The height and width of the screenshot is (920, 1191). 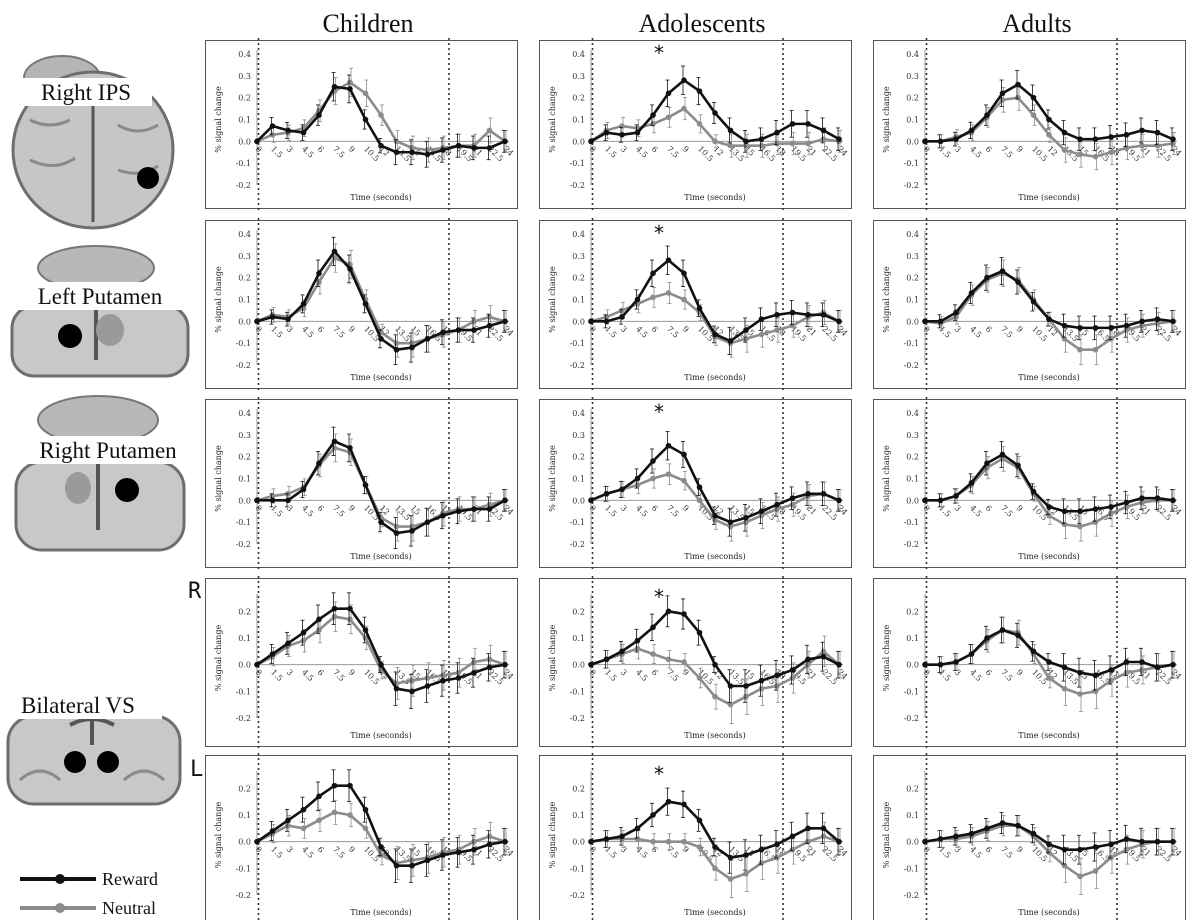 What do you see at coordinates (989, 850) in the screenshot?
I see `x-tick-label: 6` at bounding box center [989, 850].